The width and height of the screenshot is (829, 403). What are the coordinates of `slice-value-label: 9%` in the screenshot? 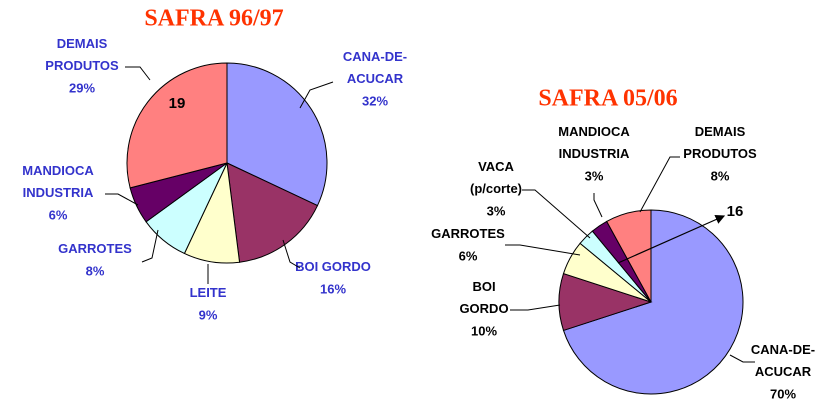 It's located at (208, 314).